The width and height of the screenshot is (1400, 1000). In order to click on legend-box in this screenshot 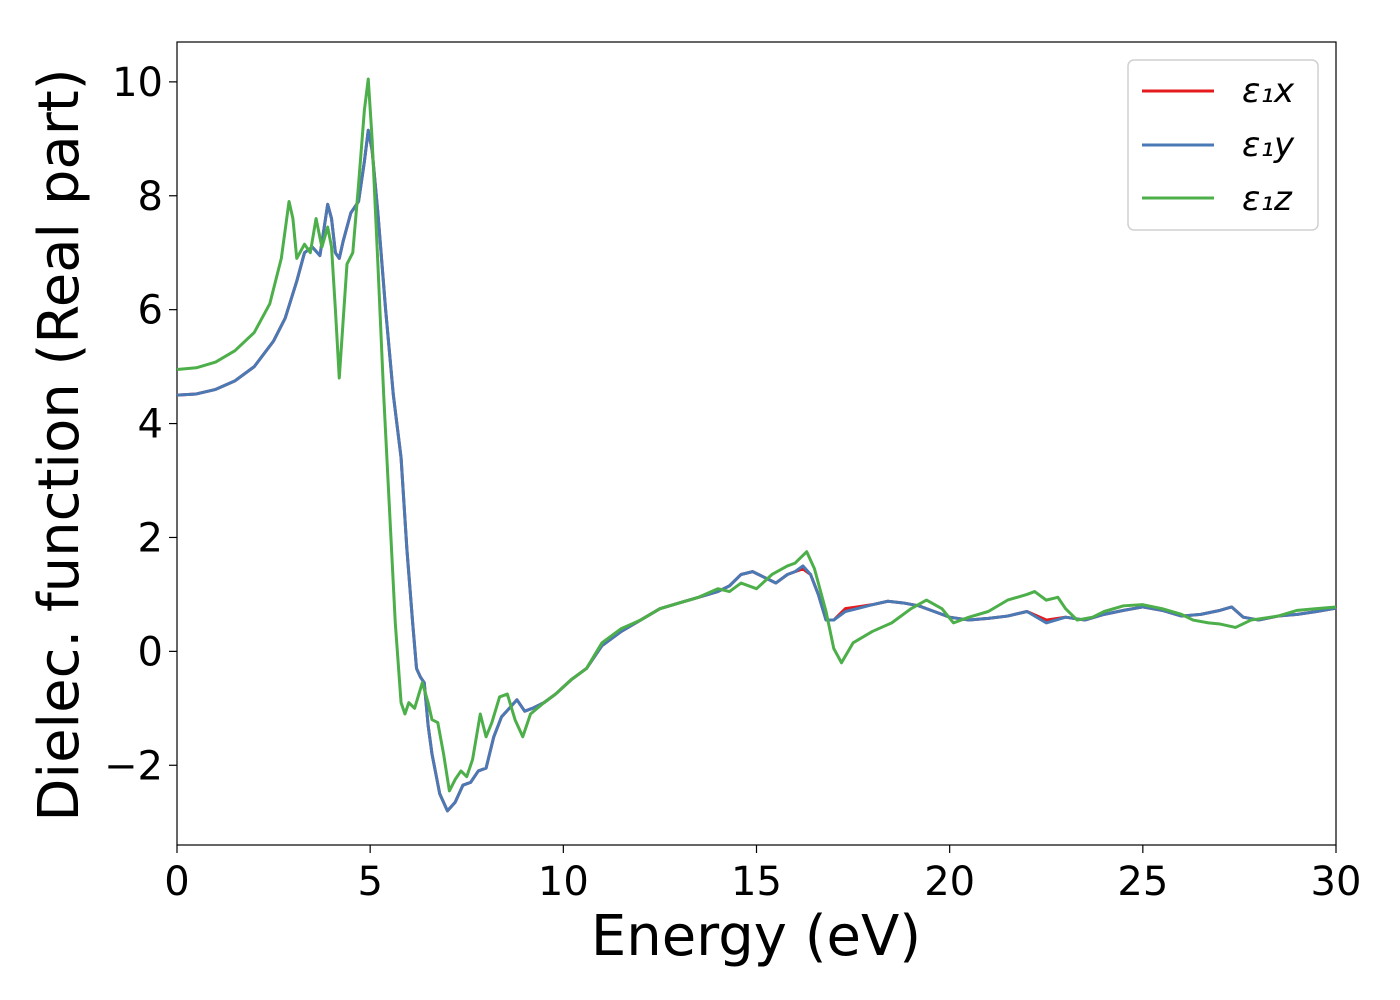, I will do `click(1223, 145)`.